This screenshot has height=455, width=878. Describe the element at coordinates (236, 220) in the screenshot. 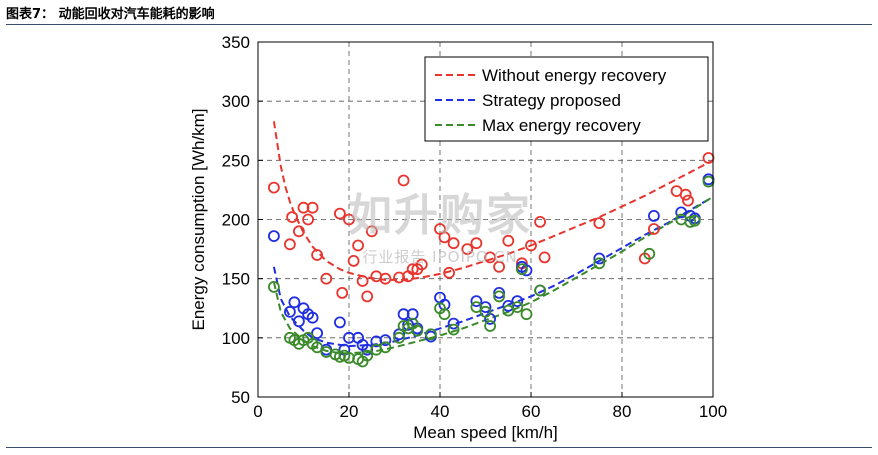

I see `y-tick-label: 200` at that location.